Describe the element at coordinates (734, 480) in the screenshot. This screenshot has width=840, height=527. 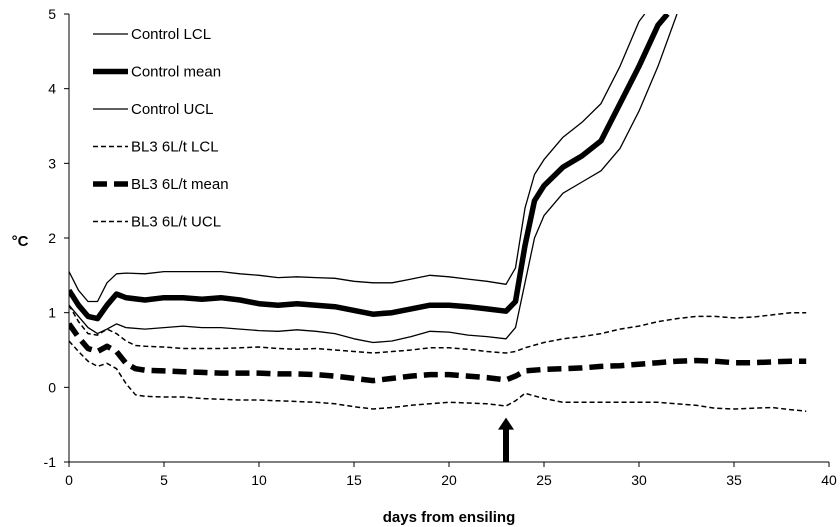
I see `x-tick-label: 35` at that location.